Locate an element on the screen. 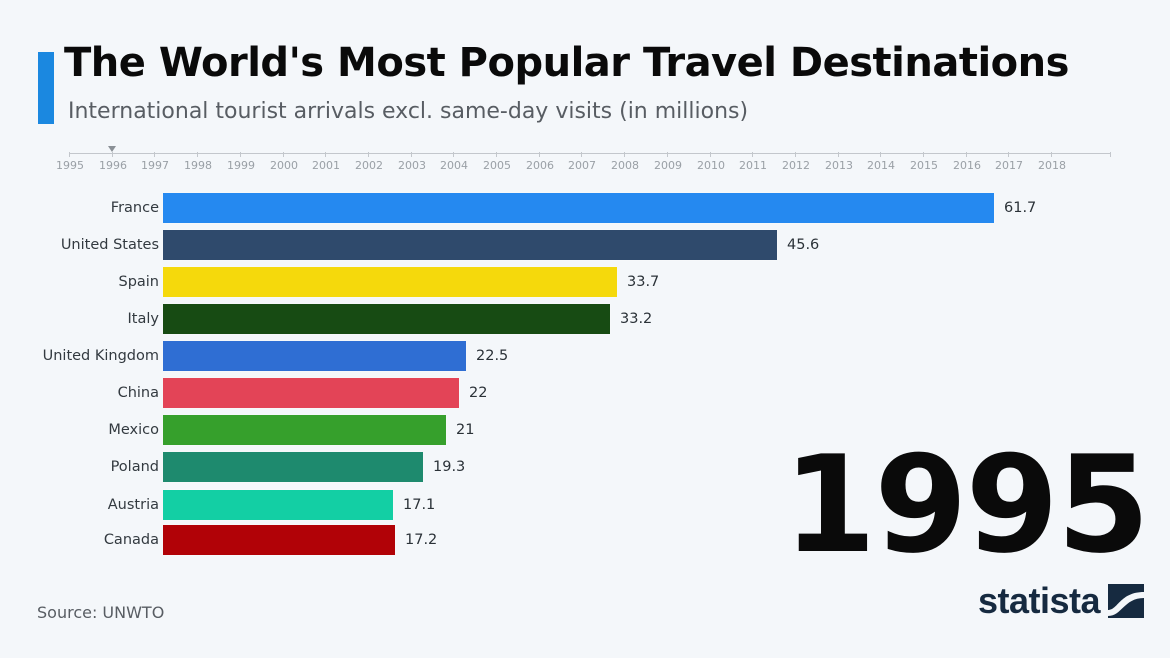 The height and width of the screenshot is (658, 1170). bar-value-label: 17.1 is located at coordinates (419, 505).